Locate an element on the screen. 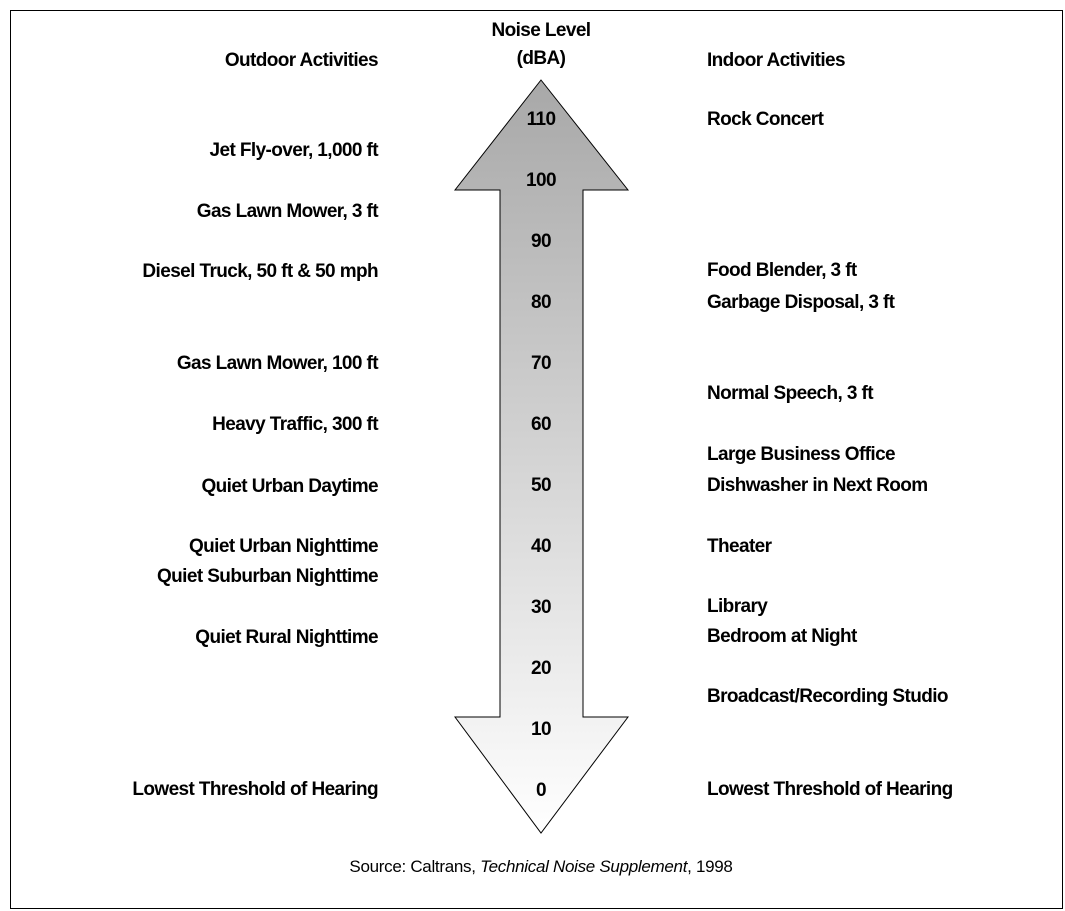 The image size is (1065, 911). outdoor-item: Gas Lawn Mower, 100 ft is located at coordinates (278, 363).